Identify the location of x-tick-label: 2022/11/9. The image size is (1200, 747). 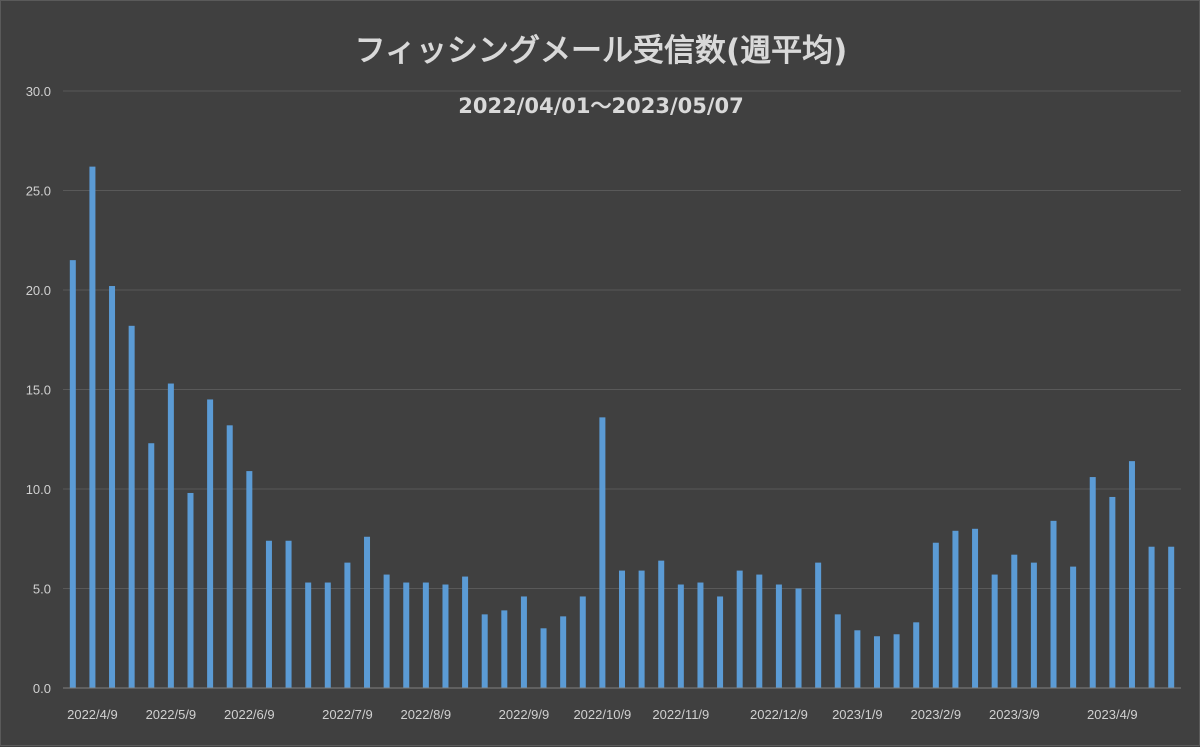
(680, 714).